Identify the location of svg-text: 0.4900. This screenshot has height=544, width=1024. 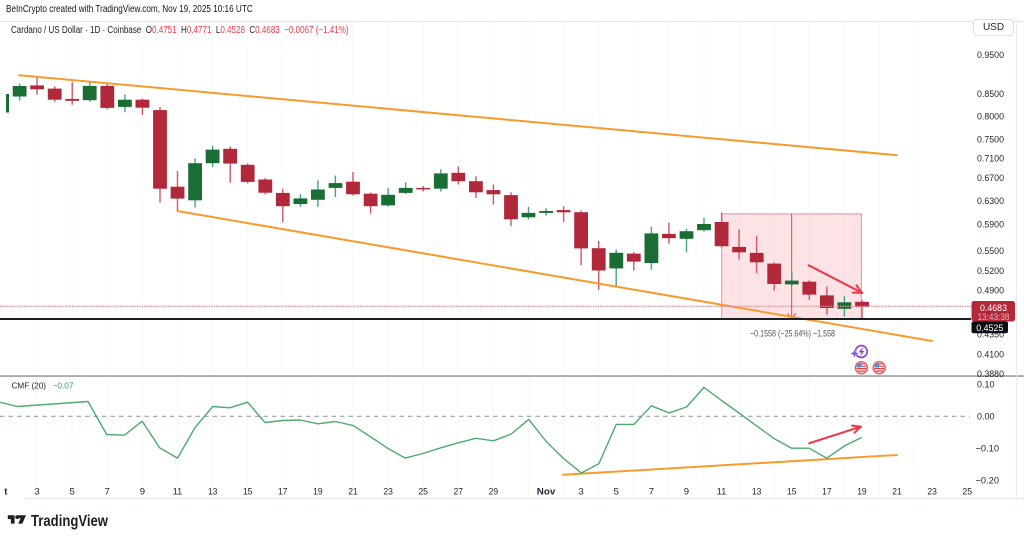
(990, 291).